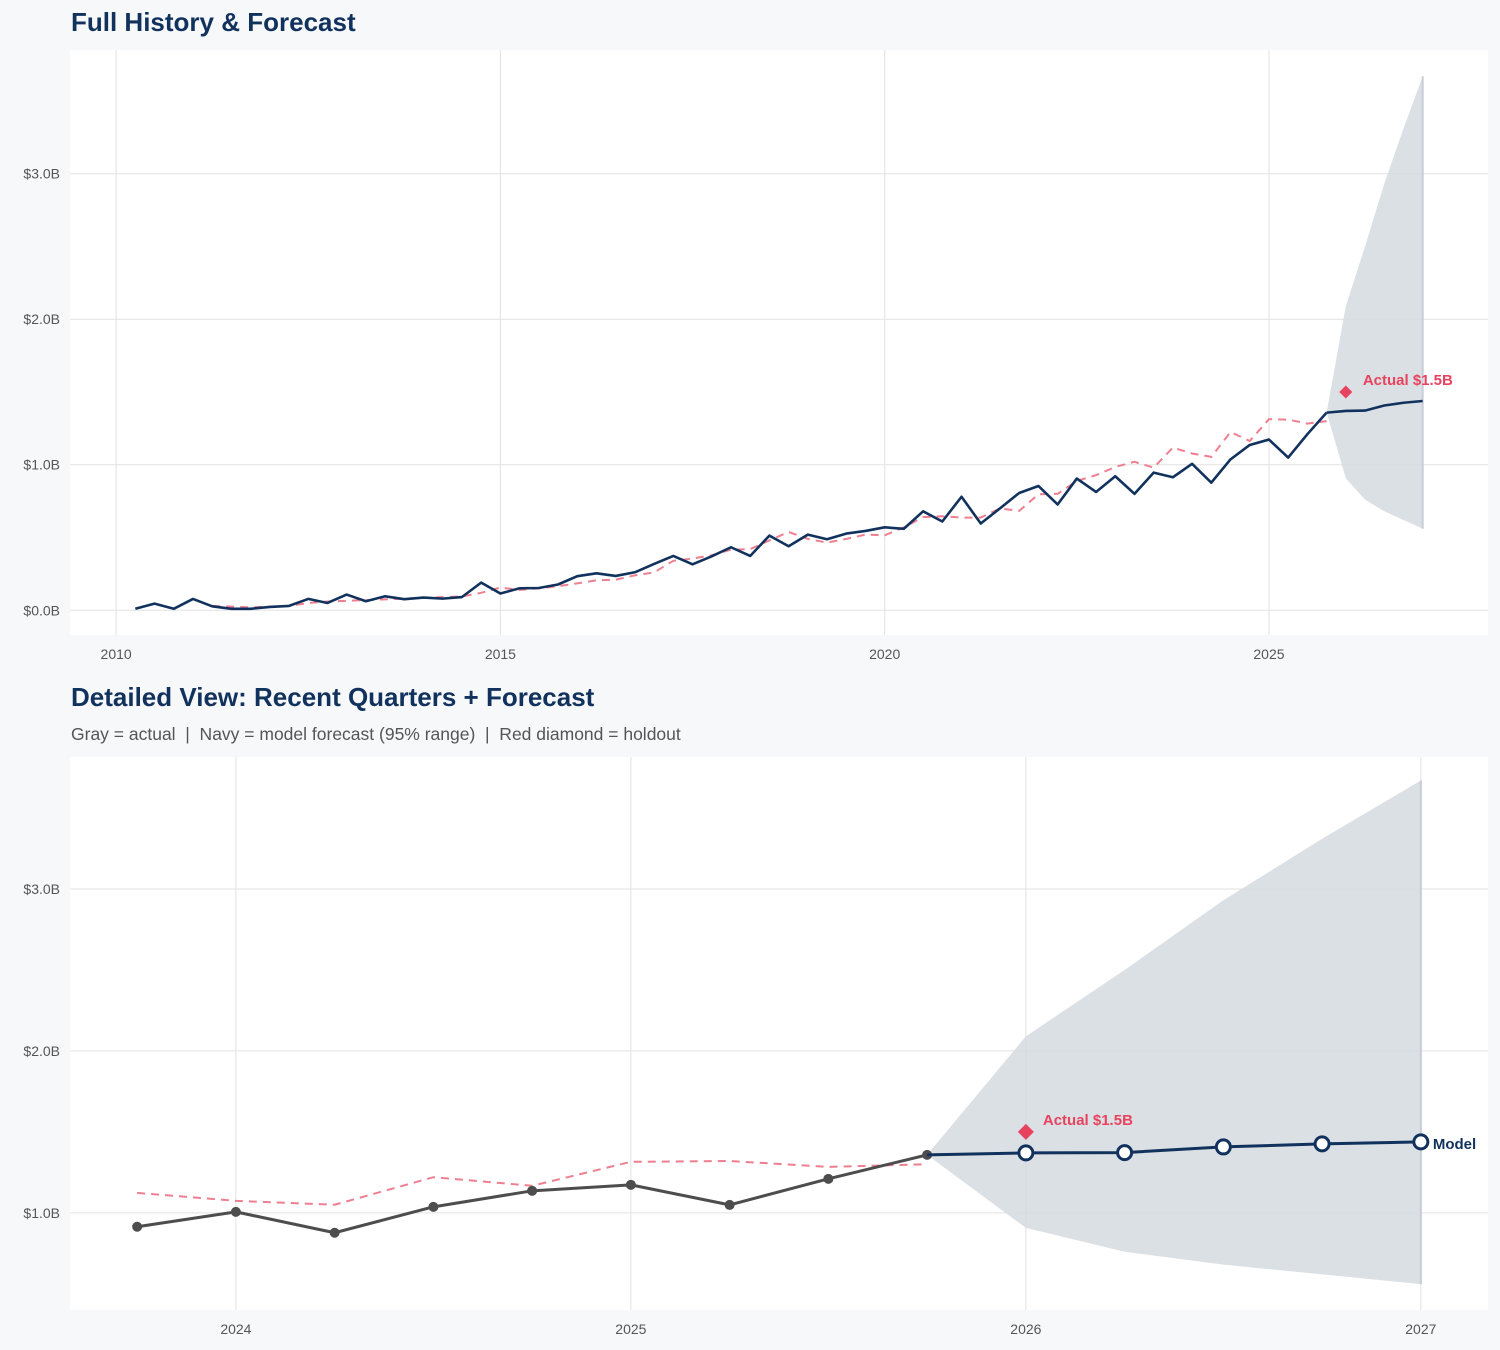 The image size is (1500, 1350). I want to click on model-label: Model, so click(1454, 1144).